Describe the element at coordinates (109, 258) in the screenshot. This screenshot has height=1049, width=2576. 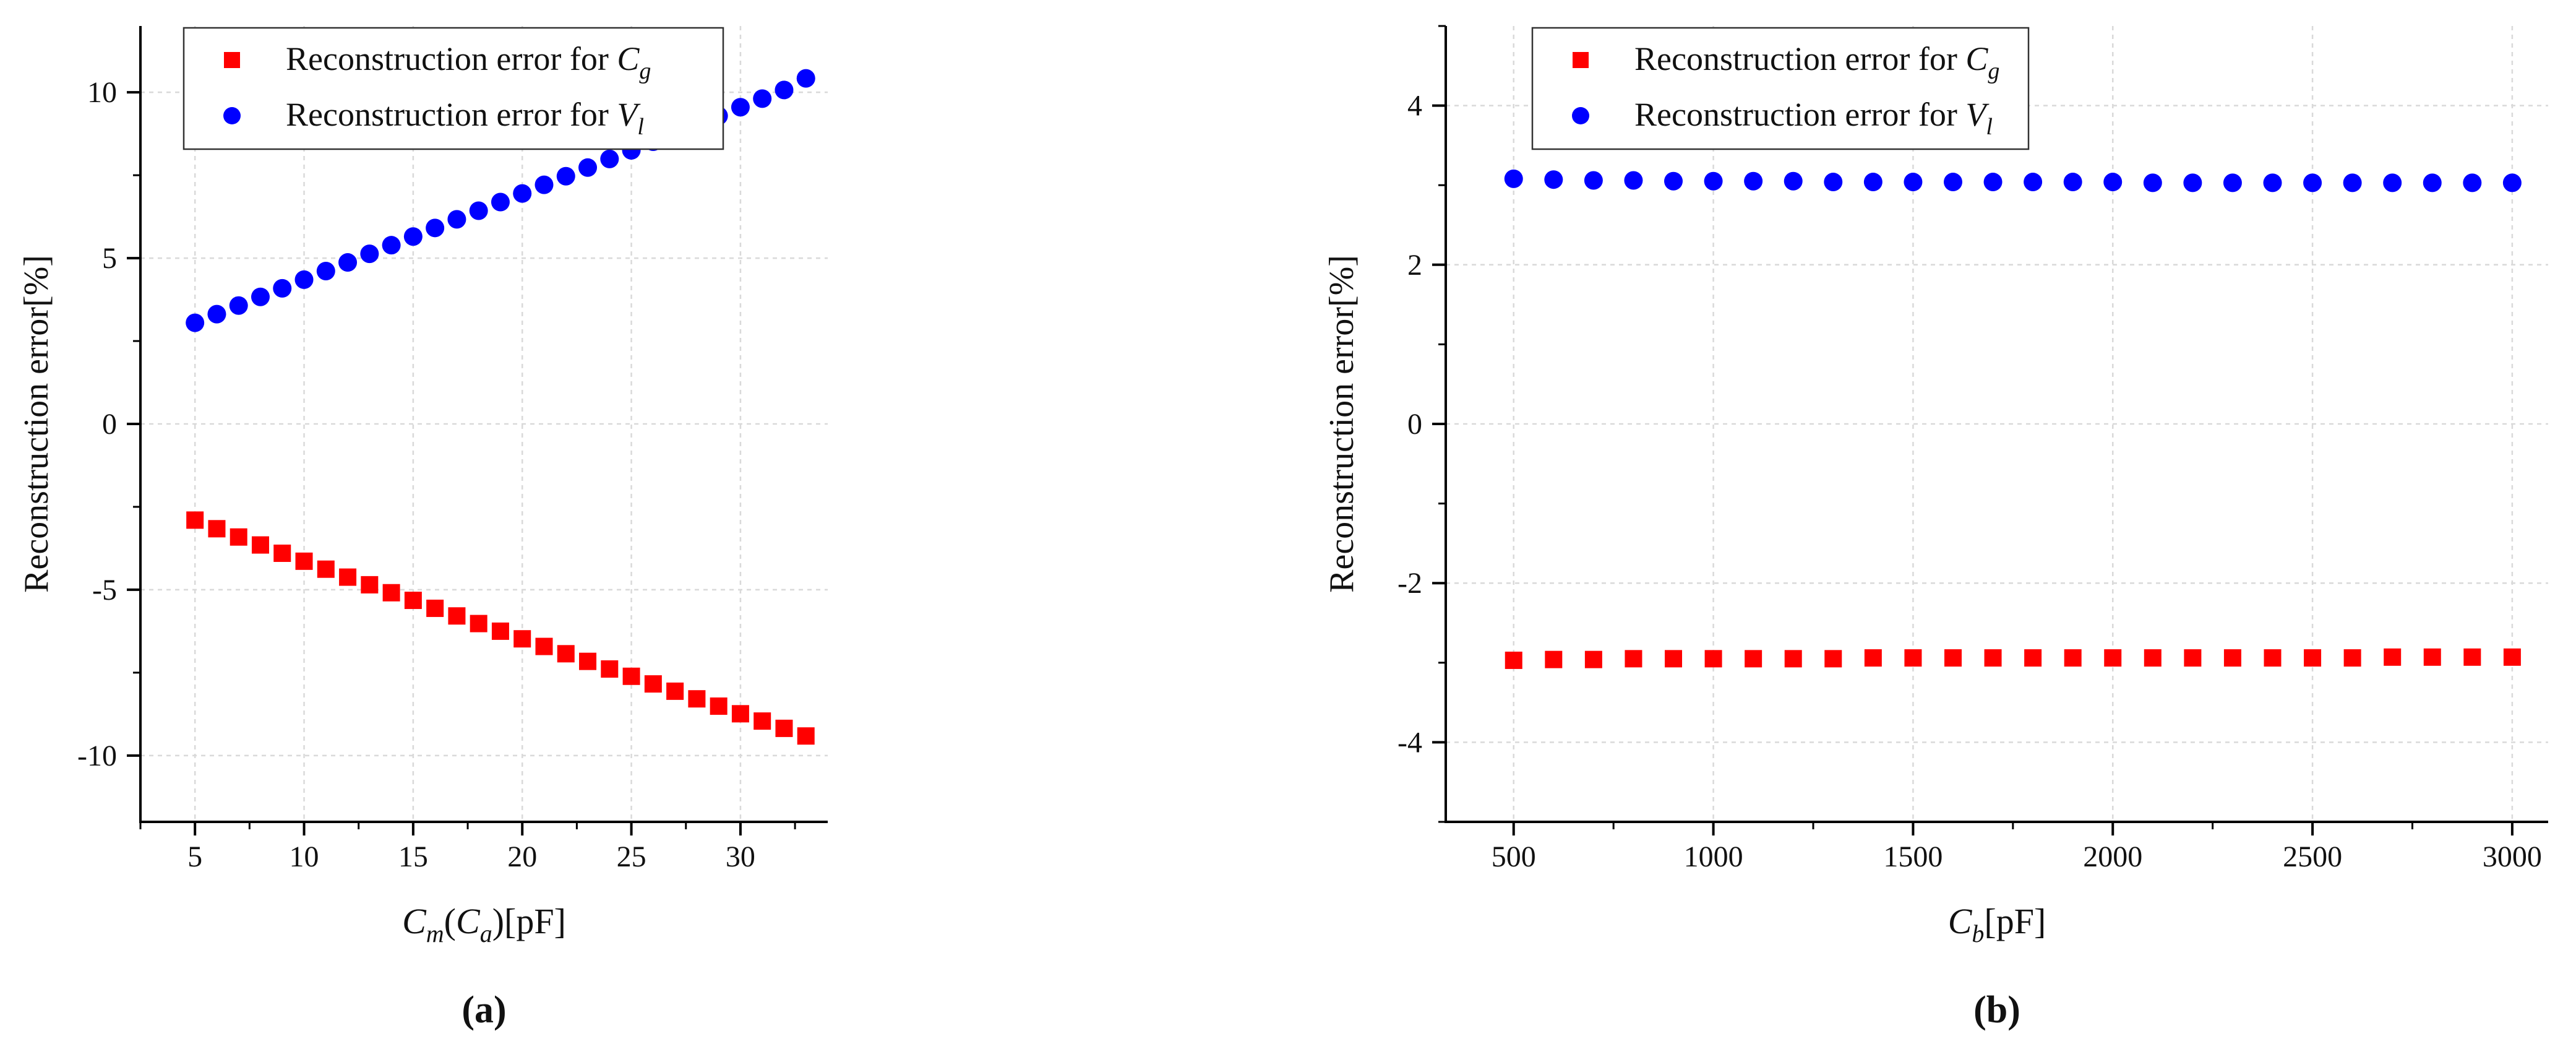
I see `y-tick-label: 5` at that location.